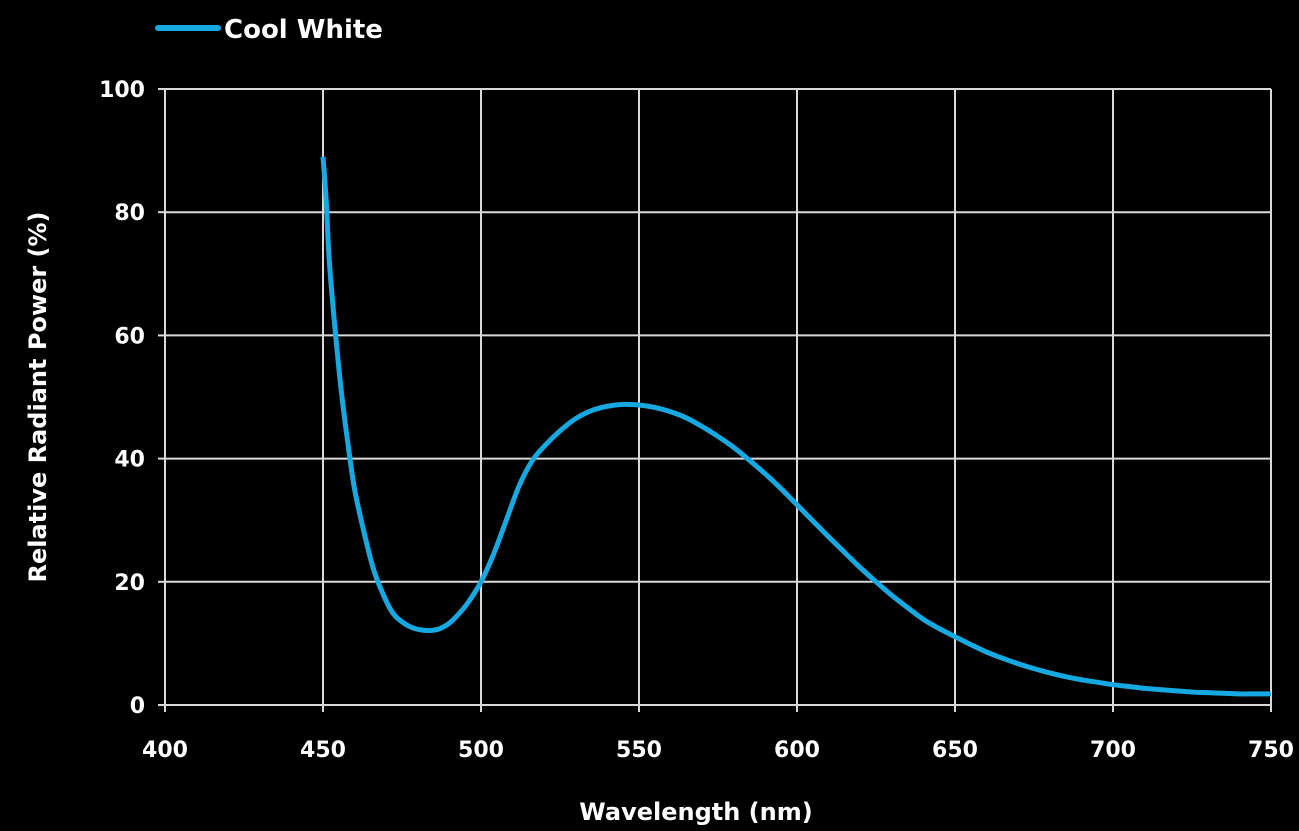  Describe the element at coordinates (129, 336) in the screenshot. I see `y-tick-label-60: 60` at that location.